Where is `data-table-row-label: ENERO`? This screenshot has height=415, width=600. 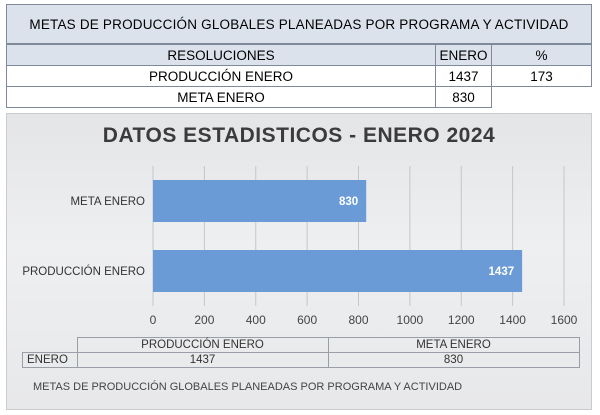 data-table-row-label: ENERO is located at coordinates (50, 360).